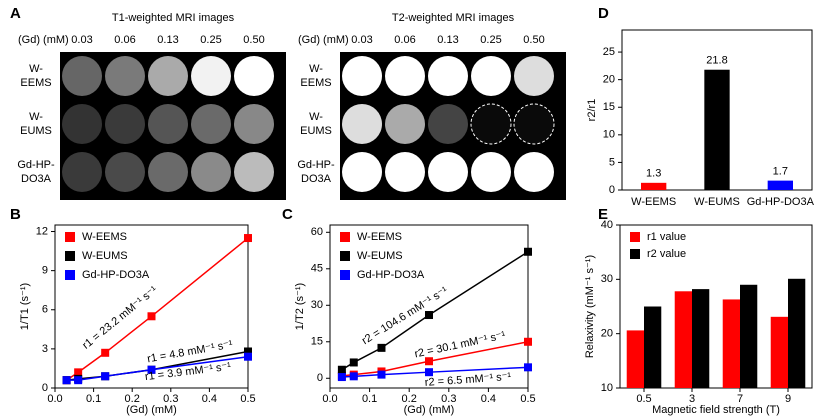  I want to click on y-tick-label: 5, so click(612, 162).